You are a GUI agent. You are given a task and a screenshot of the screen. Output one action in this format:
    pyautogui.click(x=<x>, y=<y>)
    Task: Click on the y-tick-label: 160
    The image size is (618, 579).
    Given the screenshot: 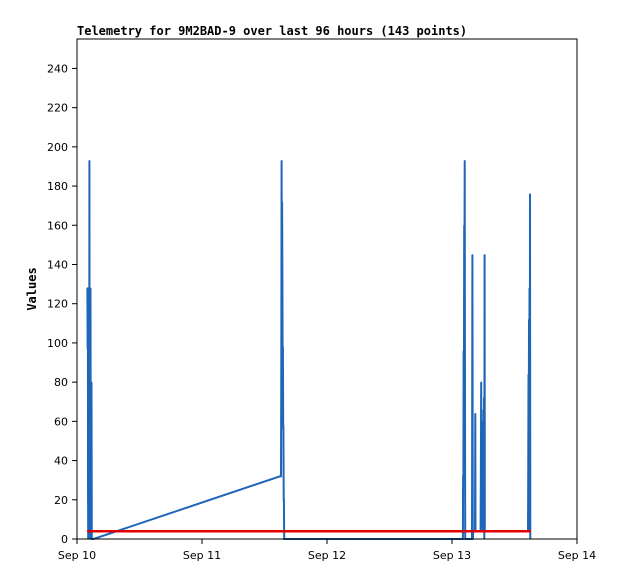 What is the action you would take?
    pyautogui.click(x=57, y=225)
    